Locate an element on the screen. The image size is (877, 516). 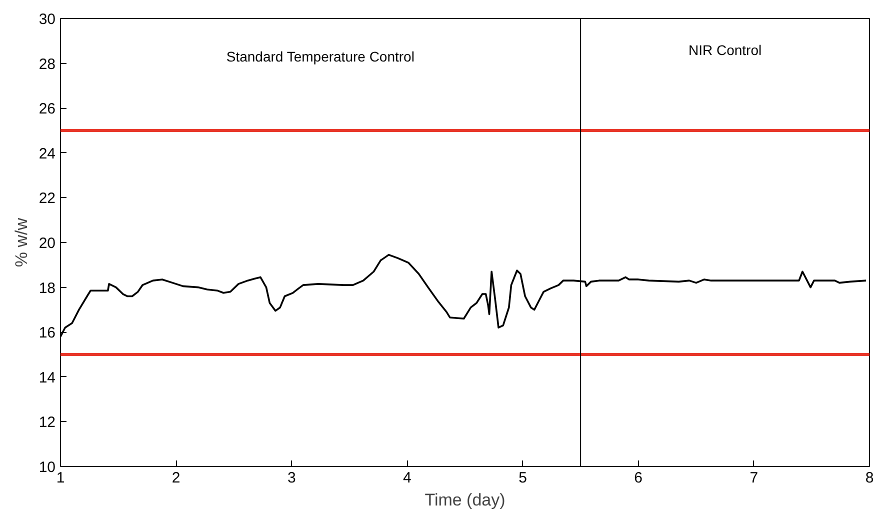
x-axis-title: Time (day) is located at coordinates (465, 500).